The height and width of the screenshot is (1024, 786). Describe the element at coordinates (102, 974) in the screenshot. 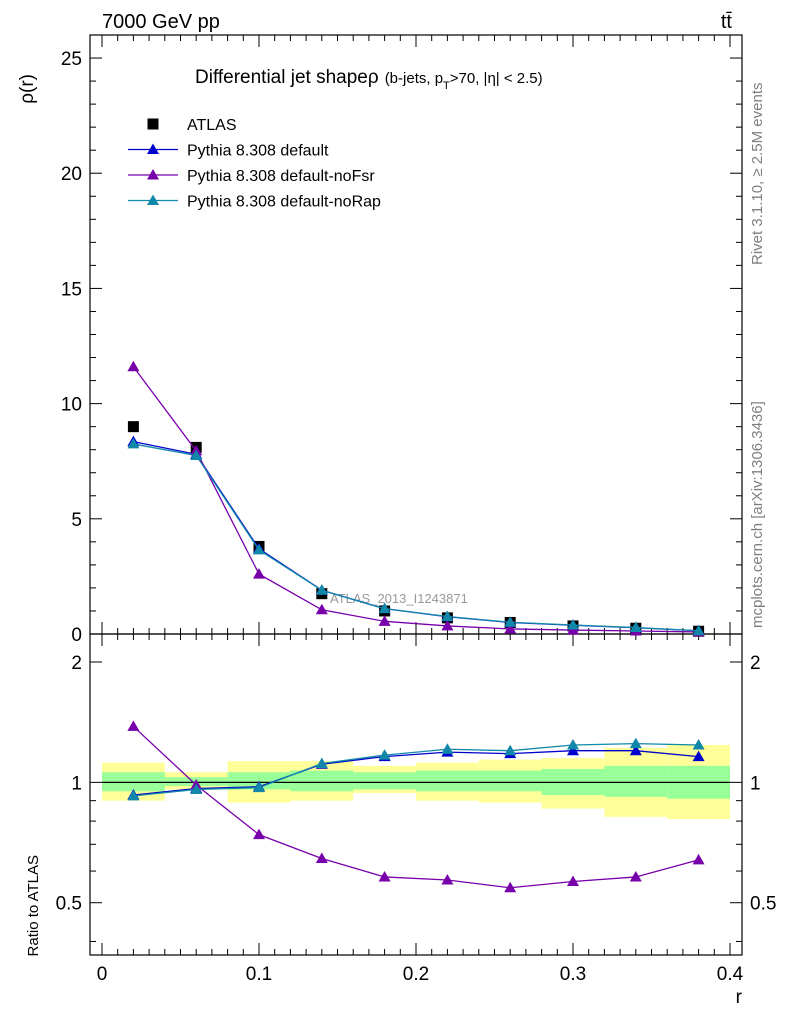

I see `x-tick-label: 0` at that location.